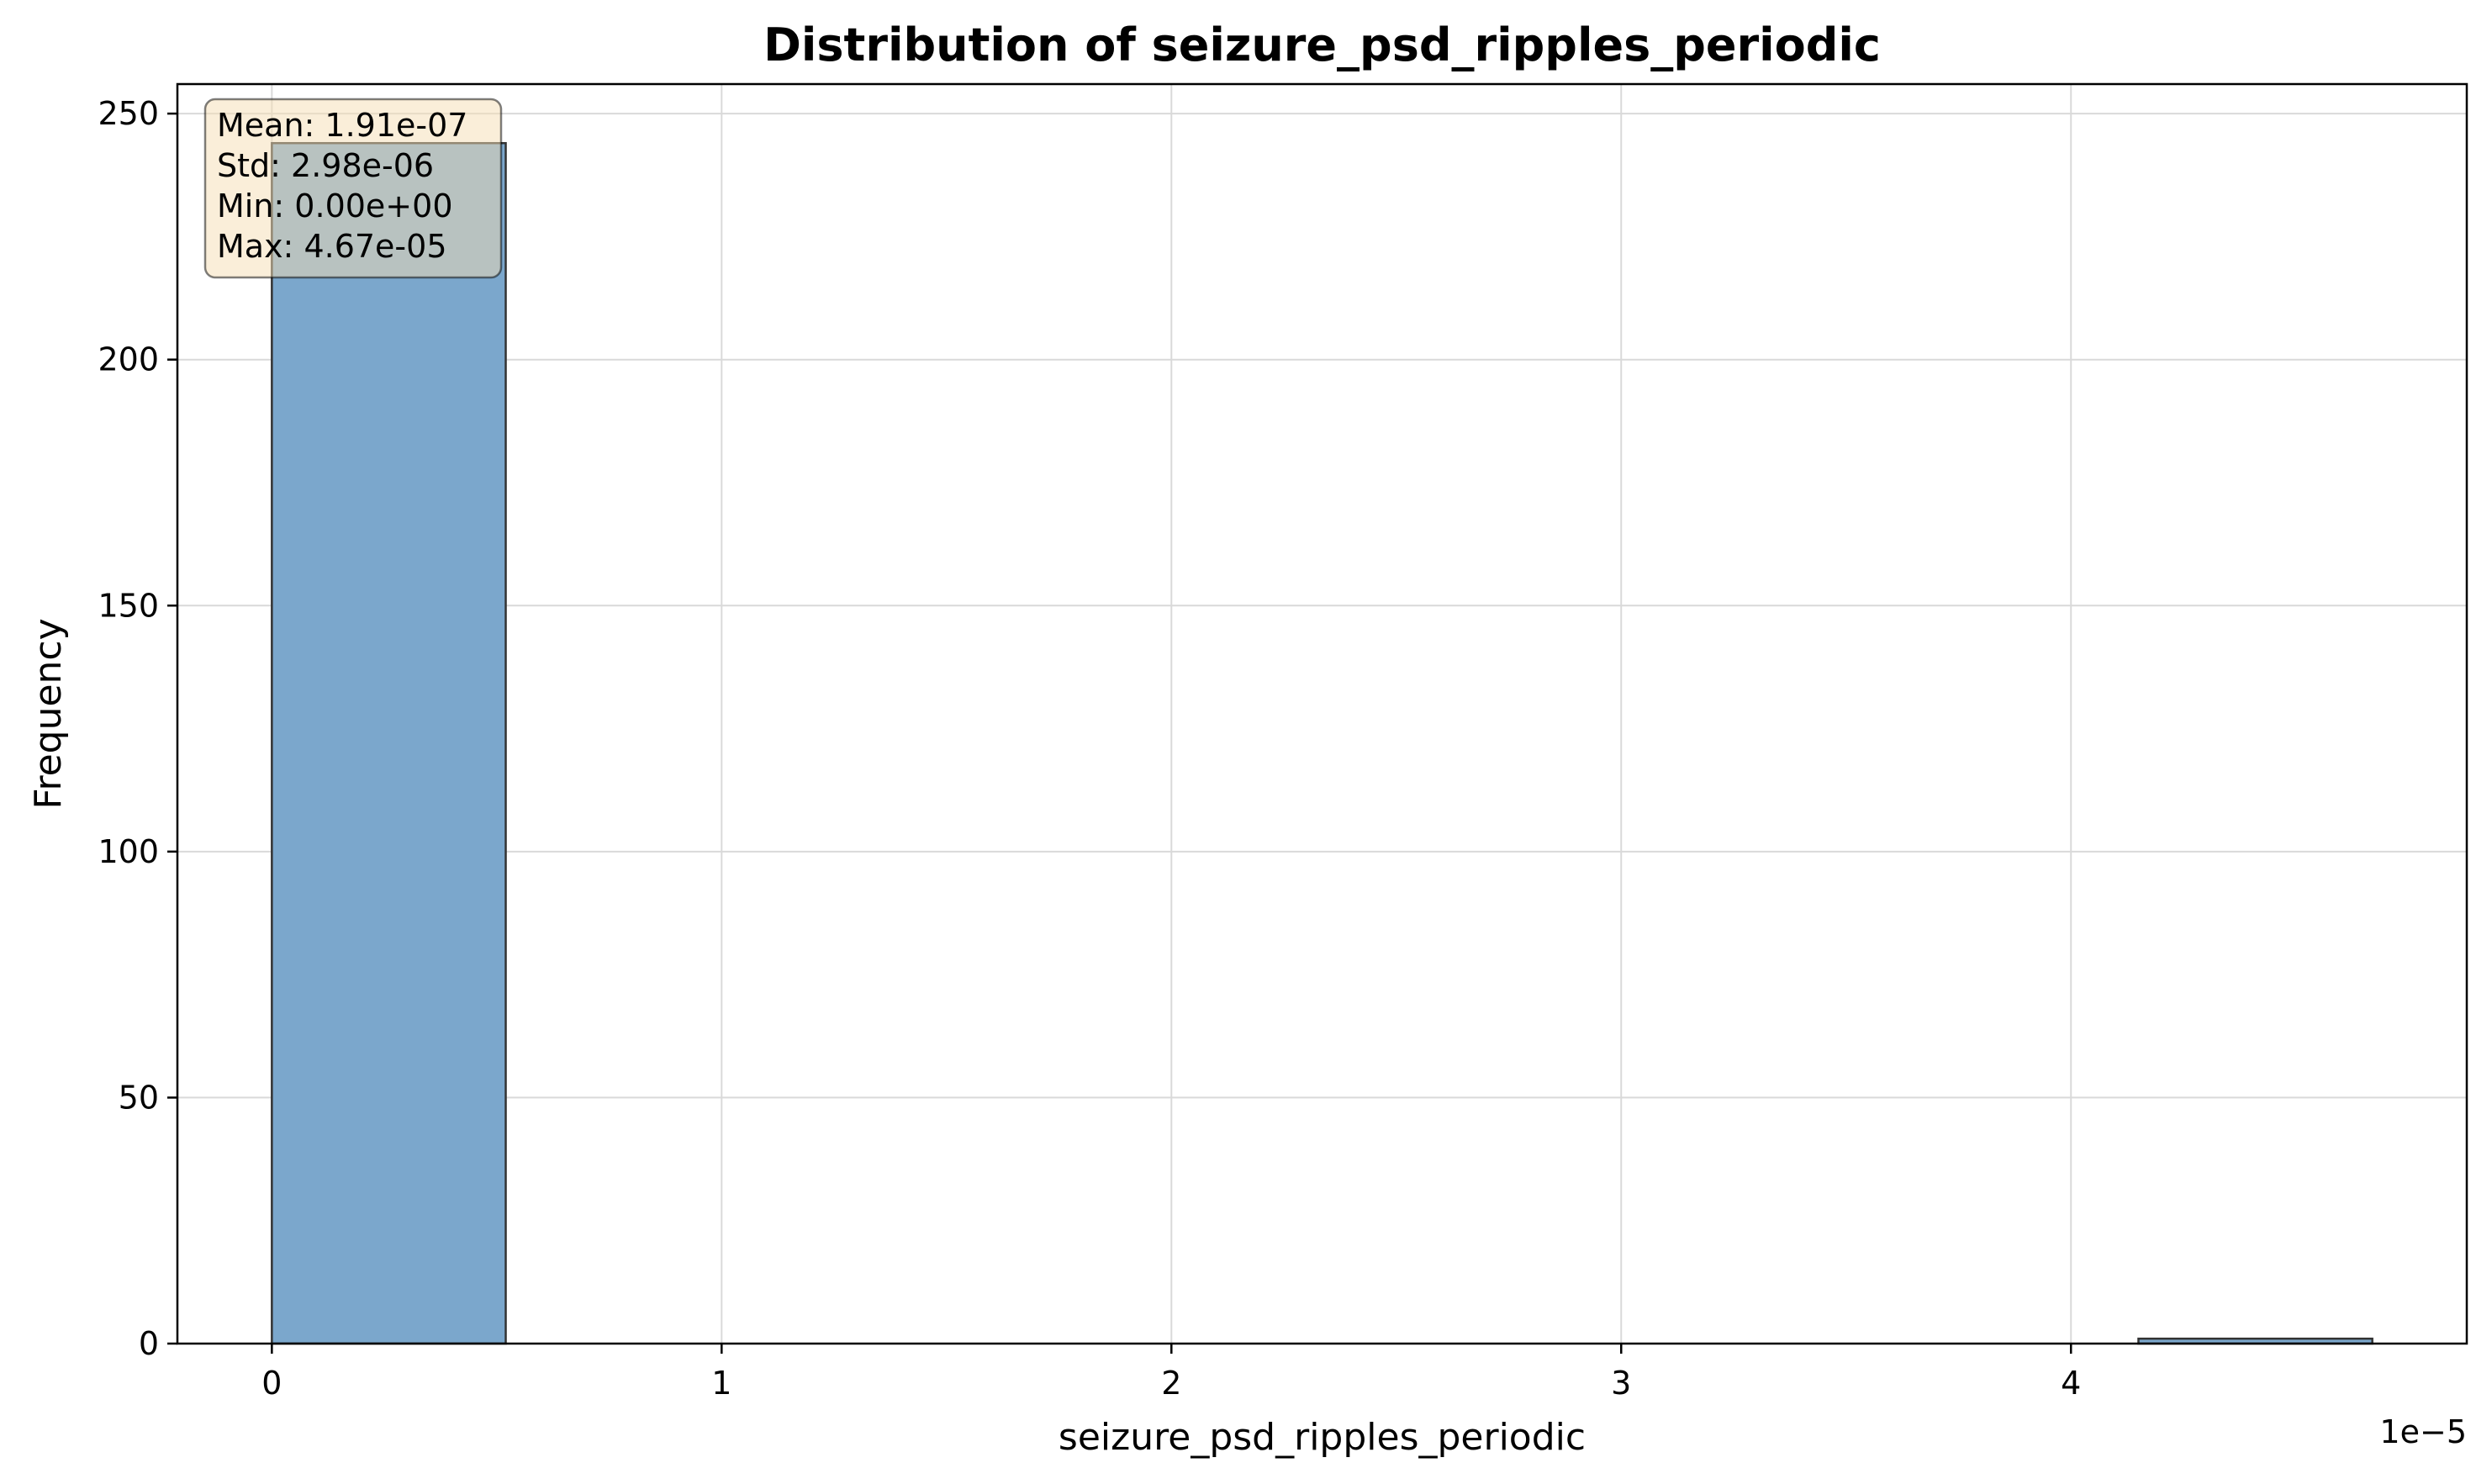 The width and height of the screenshot is (2492, 1484). I want to click on x-tick-label: 2, so click(1171, 1383).